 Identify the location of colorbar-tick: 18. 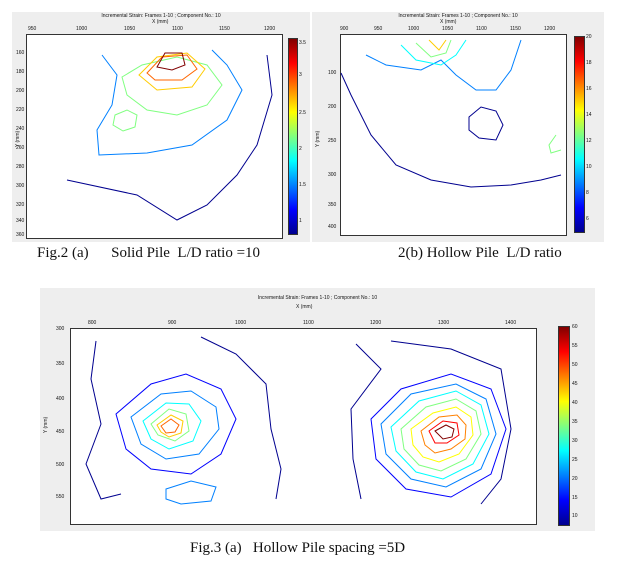
(589, 63).